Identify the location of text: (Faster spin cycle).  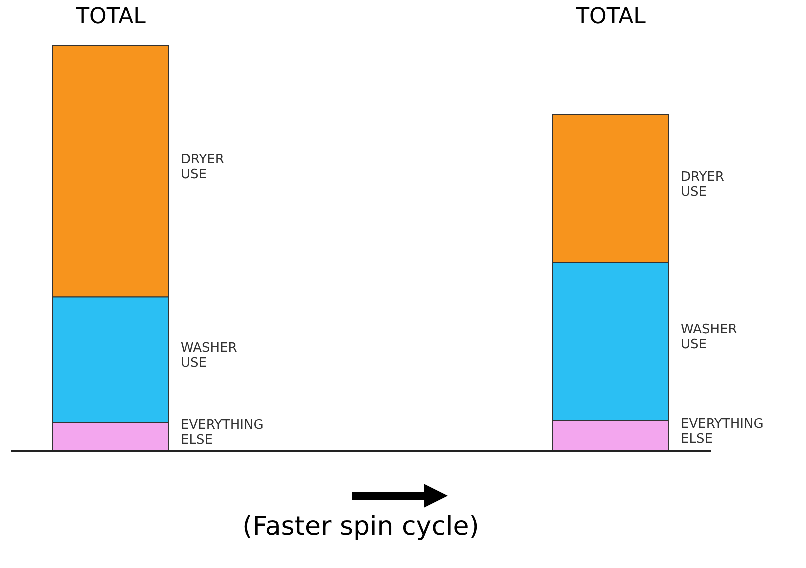
(361, 527).